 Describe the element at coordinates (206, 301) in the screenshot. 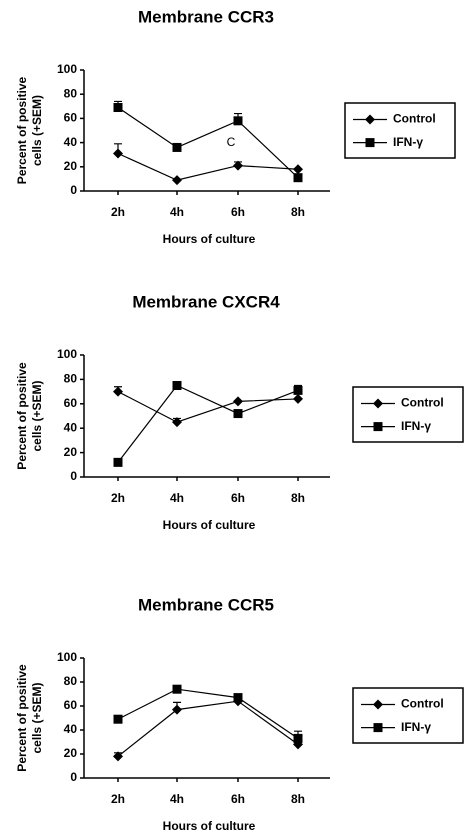

I see `chart-title: Membrane CXCR4` at that location.